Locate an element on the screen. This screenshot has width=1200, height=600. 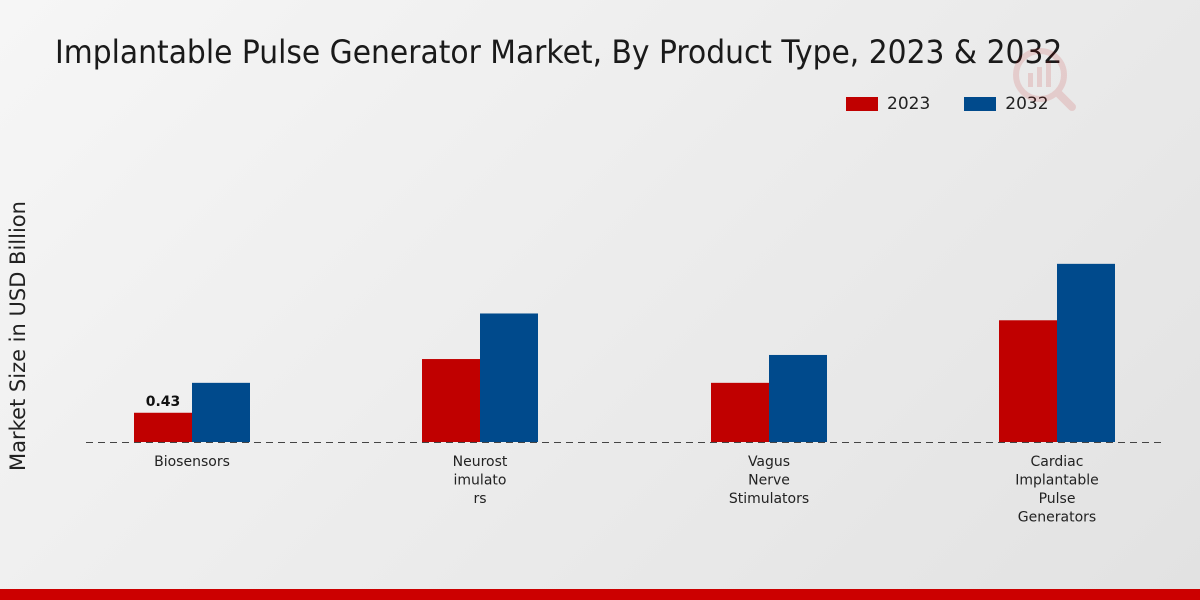
bottom-accent-bar is located at coordinates (600, 594).